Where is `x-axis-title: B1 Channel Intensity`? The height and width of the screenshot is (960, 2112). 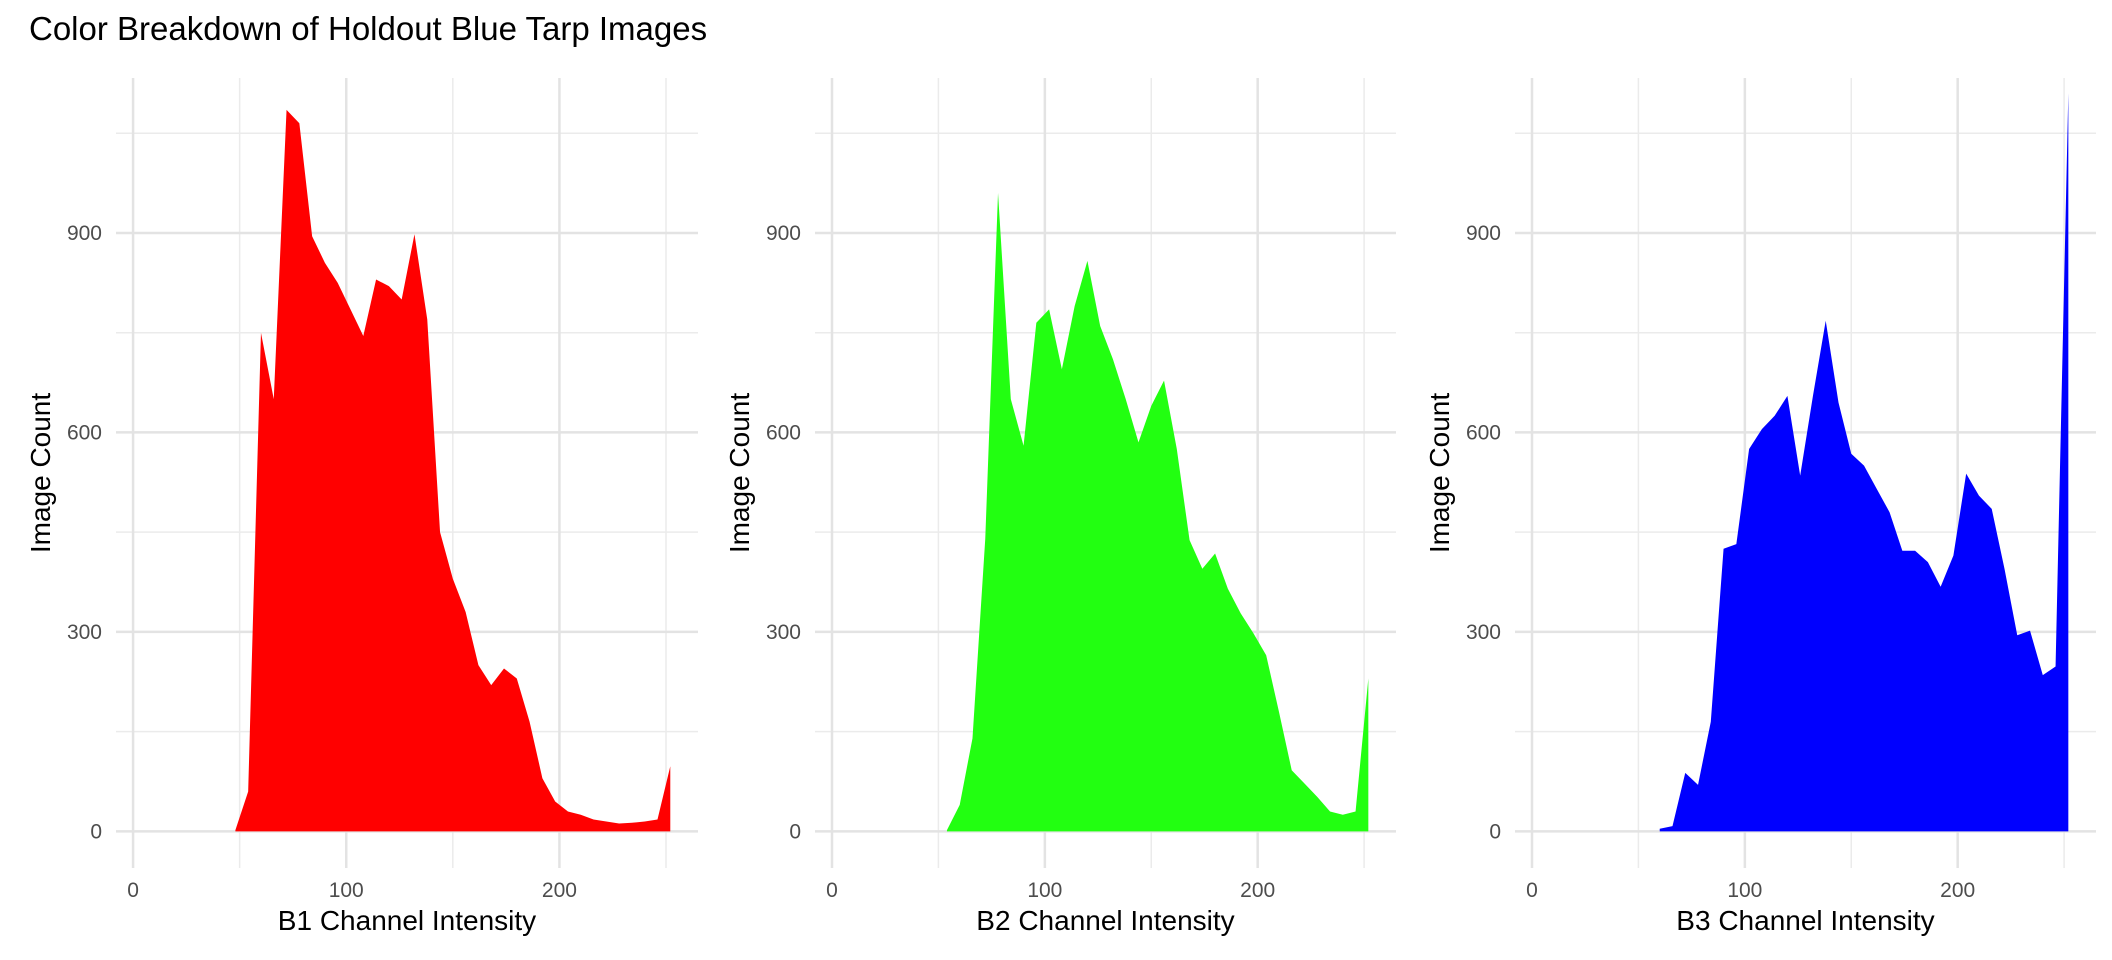 x-axis-title: B1 Channel Intensity is located at coordinates (407, 920).